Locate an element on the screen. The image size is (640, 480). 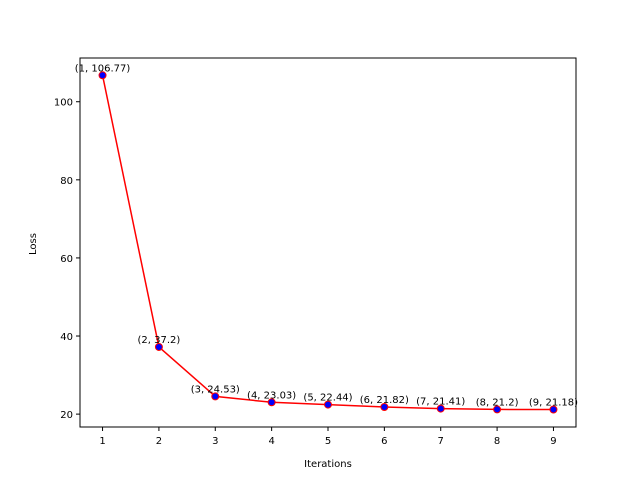
x-axis-title: Iterations is located at coordinates (328, 464).